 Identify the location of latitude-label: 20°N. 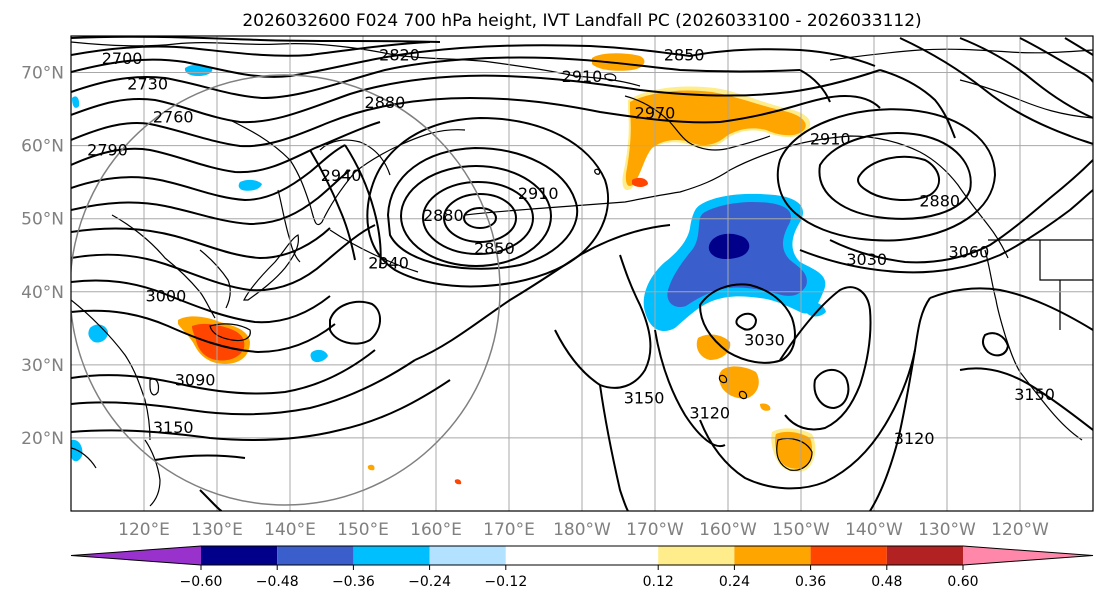
(42, 439).